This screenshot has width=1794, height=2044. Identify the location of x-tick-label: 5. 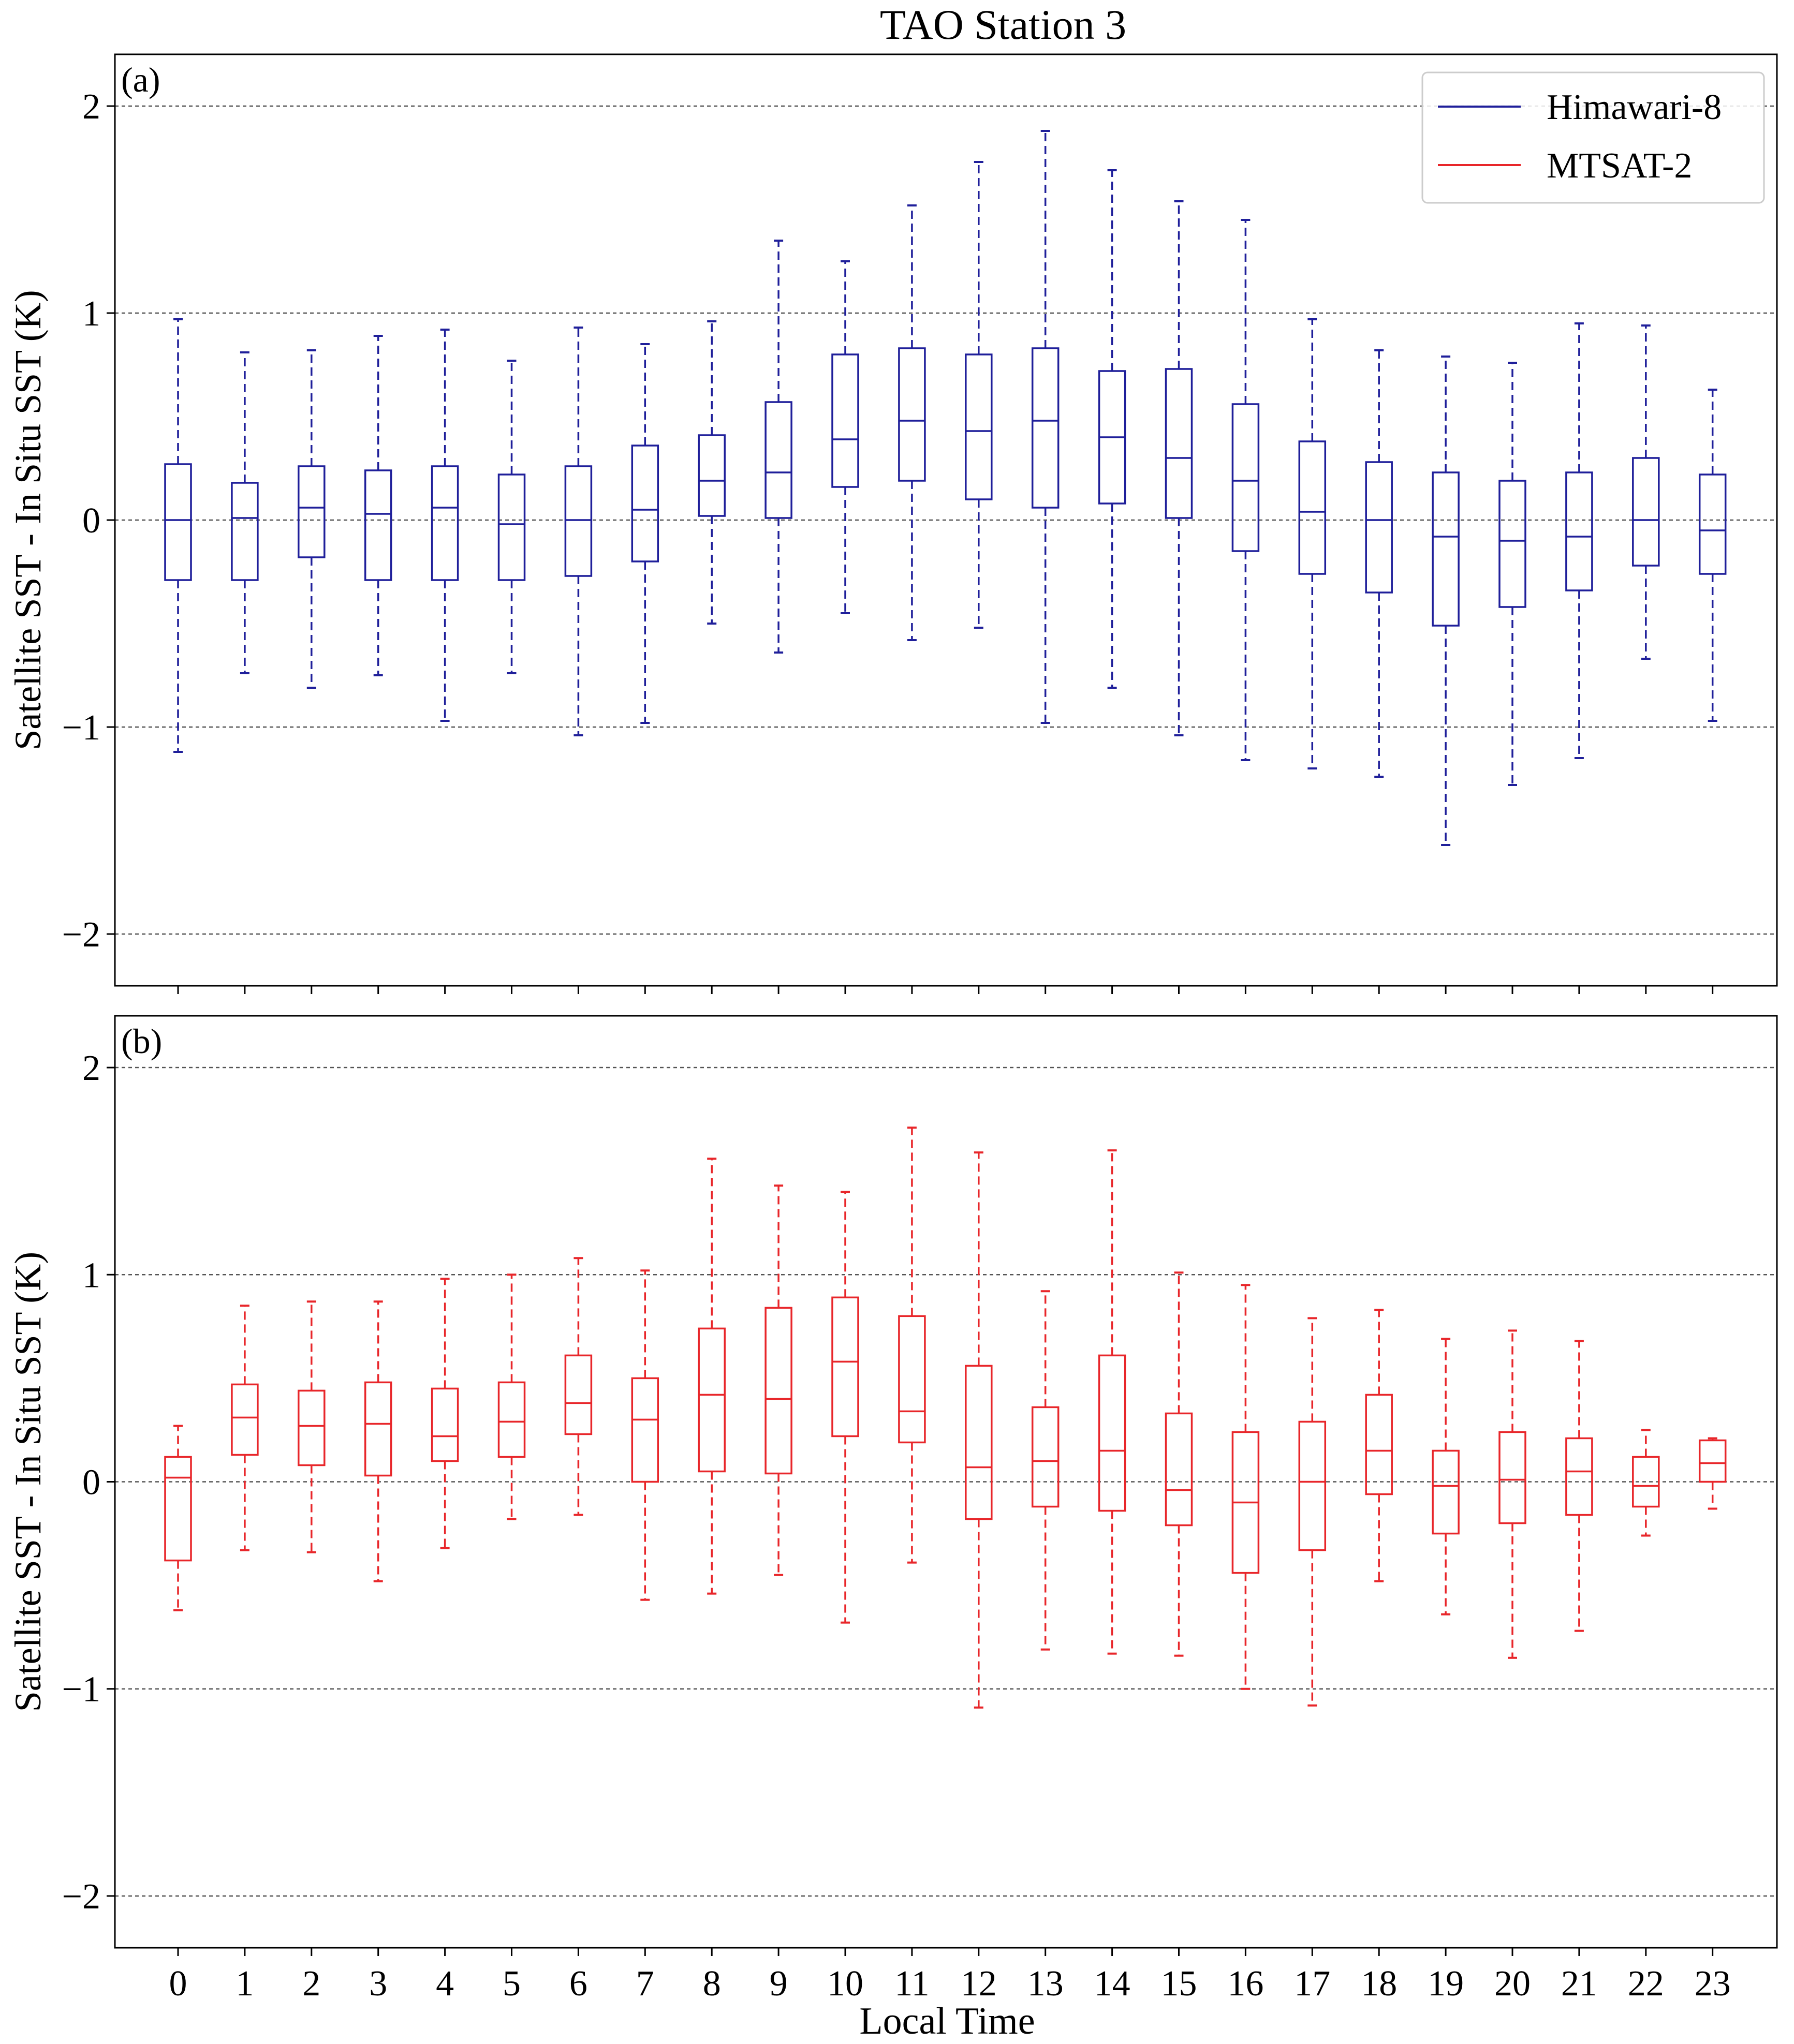
(512, 1984).